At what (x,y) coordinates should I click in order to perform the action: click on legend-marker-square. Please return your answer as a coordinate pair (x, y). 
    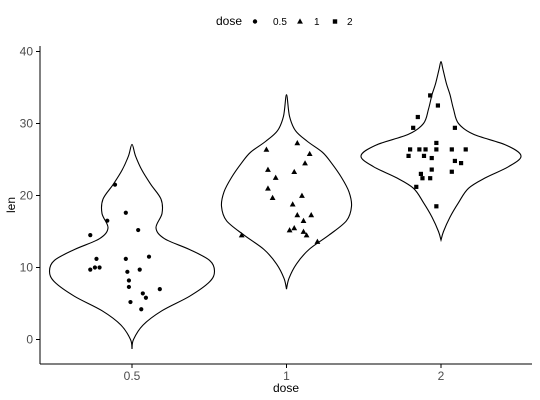
    Looking at the image, I should click on (335, 21).